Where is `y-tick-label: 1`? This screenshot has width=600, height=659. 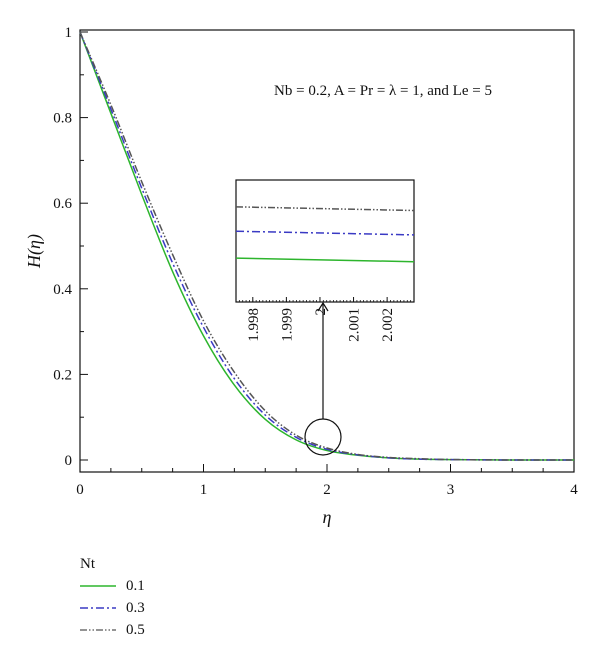 y-tick-label: 1 is located at coordinates (69, 33).